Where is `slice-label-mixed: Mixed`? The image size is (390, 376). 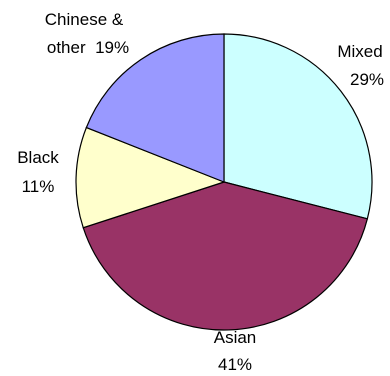
slice-label-mixed: Mixed is located at coordinates (359, 51).